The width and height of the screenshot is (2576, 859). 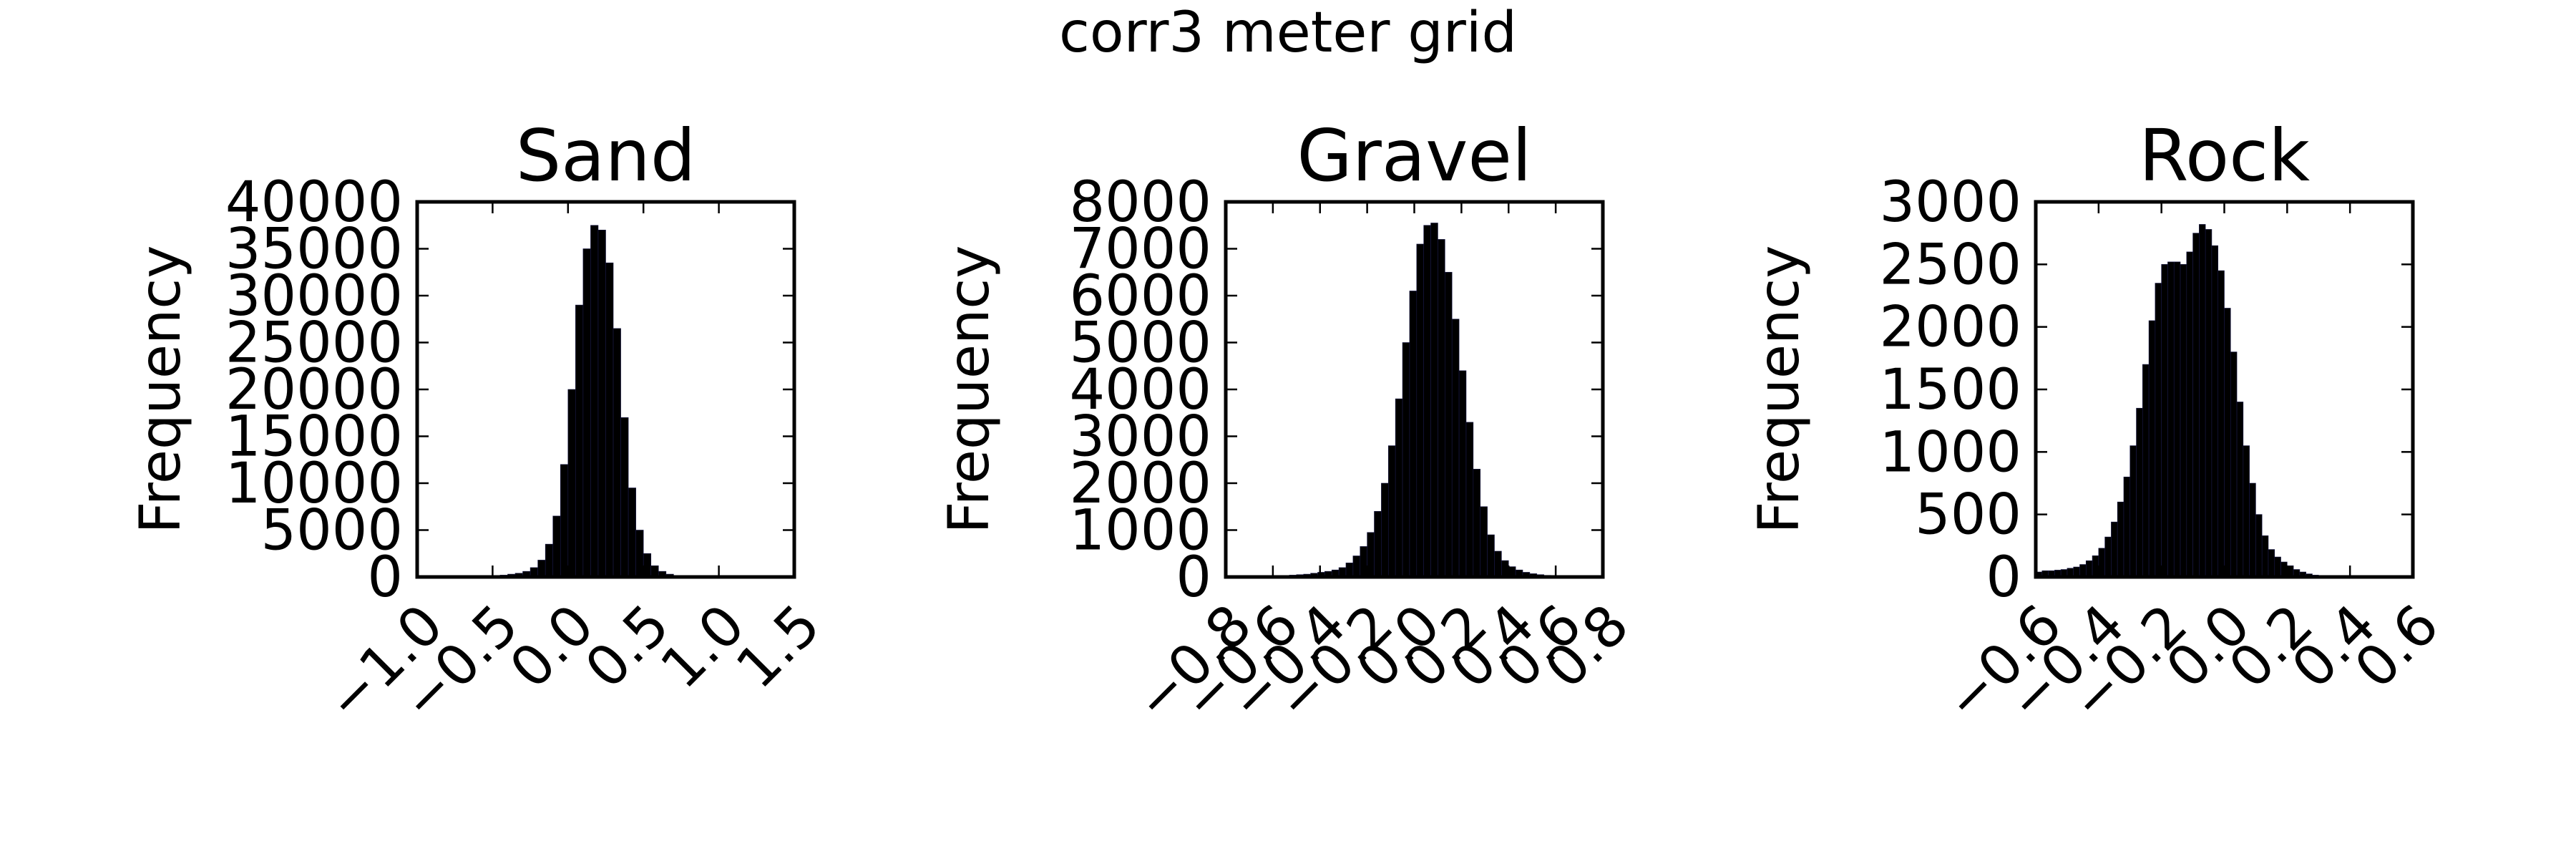 I want to click on gravel-ylabel: Frequency, so click(x=969, y=390).